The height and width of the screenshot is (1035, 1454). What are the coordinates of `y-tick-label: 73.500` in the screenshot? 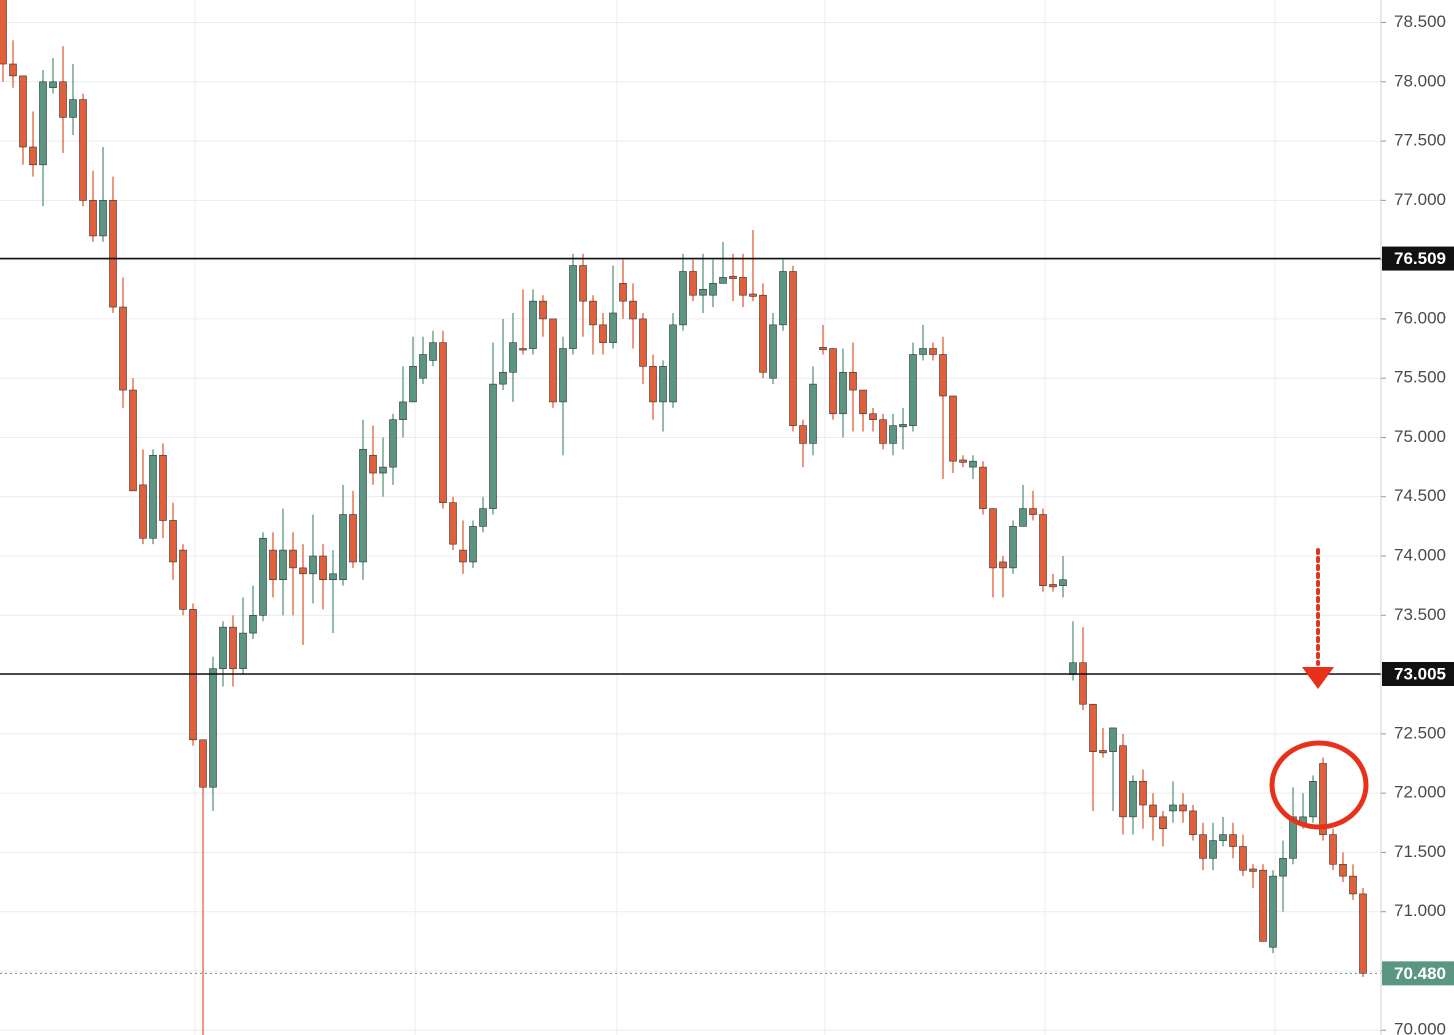 It's located at (1420, 614).